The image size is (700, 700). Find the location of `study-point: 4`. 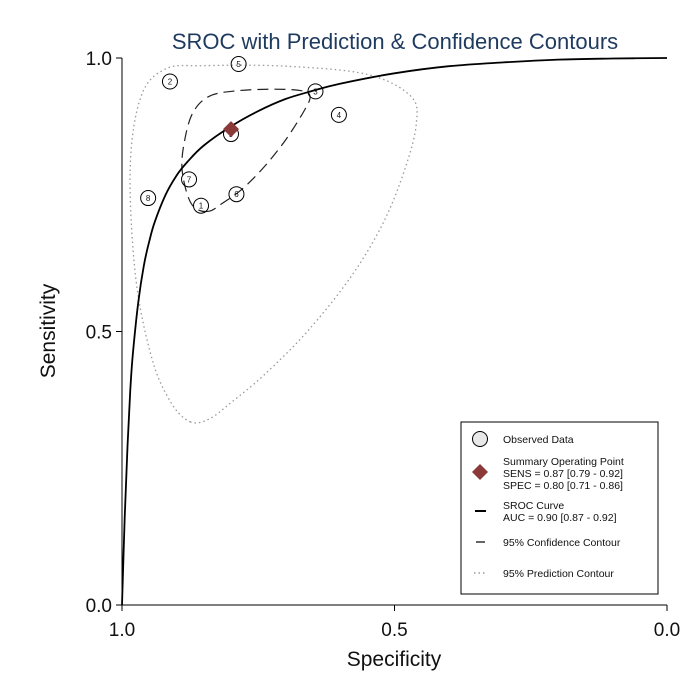

study-point: 4 is located at coordinates (338, 114).